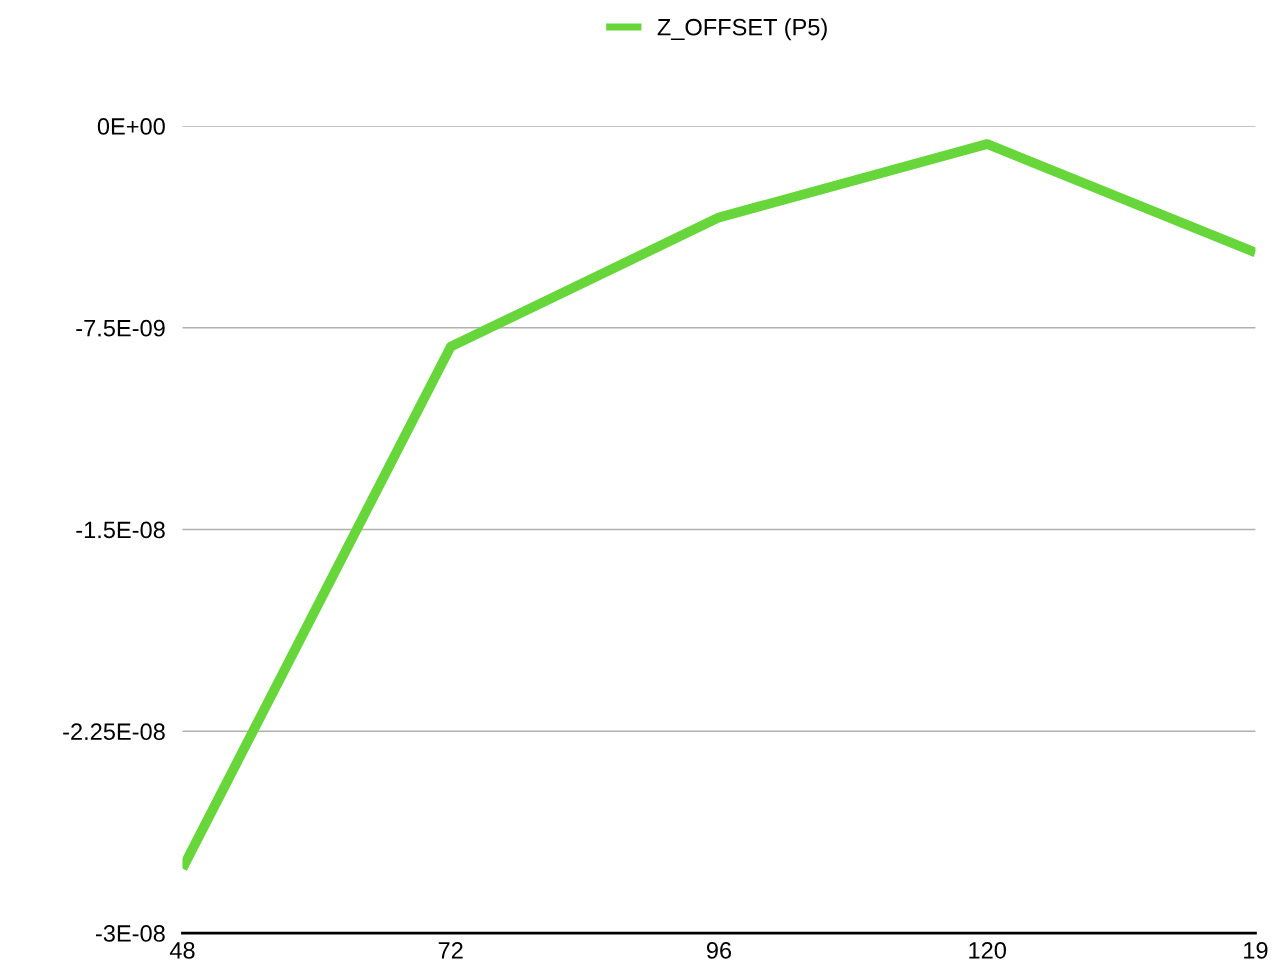 The height and width of the screenshot is (977, 1285). I want to click on y-tick-label: -2.25E-08, so click(114, 732).